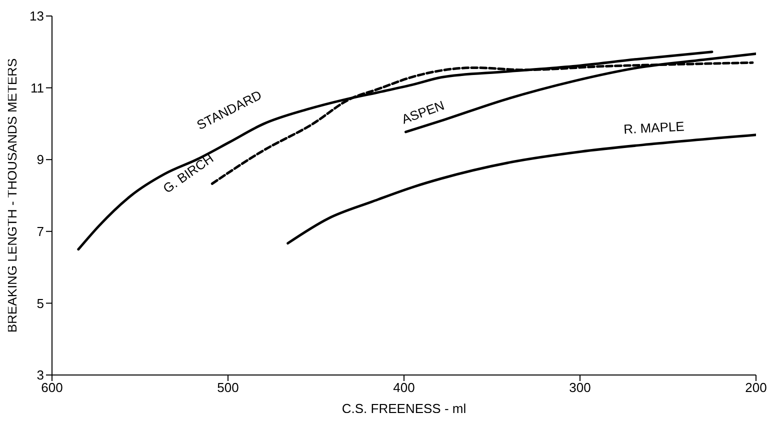 The width and height of the screenshot is (782, 421). Describe the element at coordinates (404, 388) in the screenshot. I see `x-tick-label: 400` at that location.